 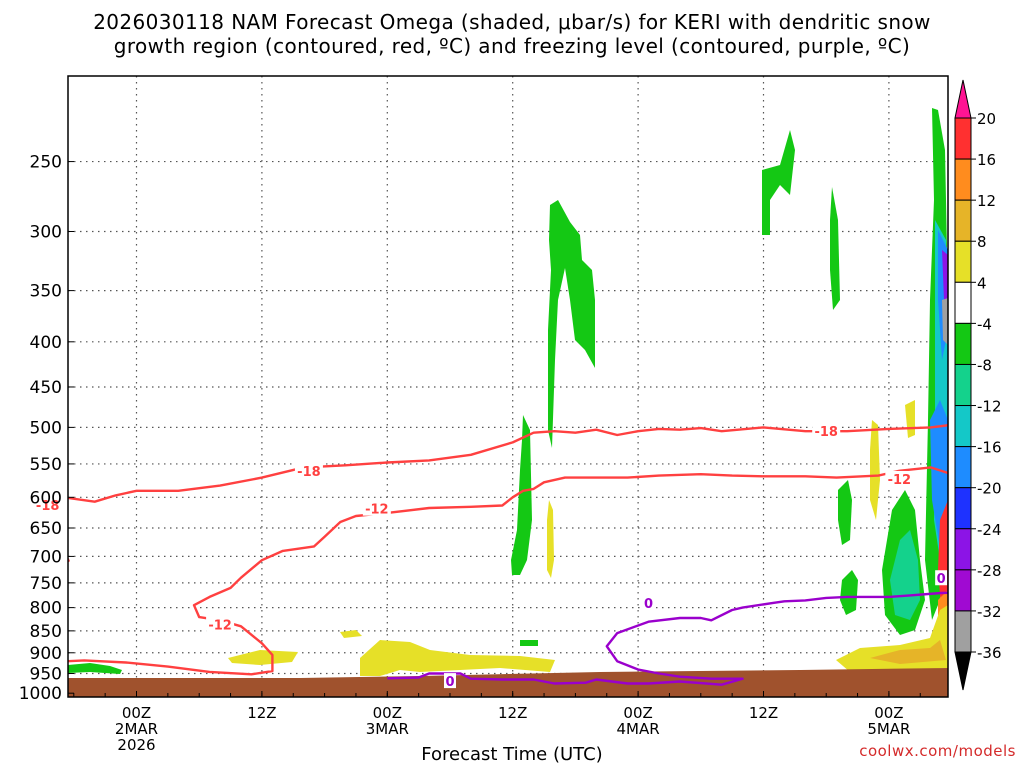 What do you see at coordinates (46, 343) in the screenshot?
I see `y-tick-label: 400` at bounding box center [46, 343].